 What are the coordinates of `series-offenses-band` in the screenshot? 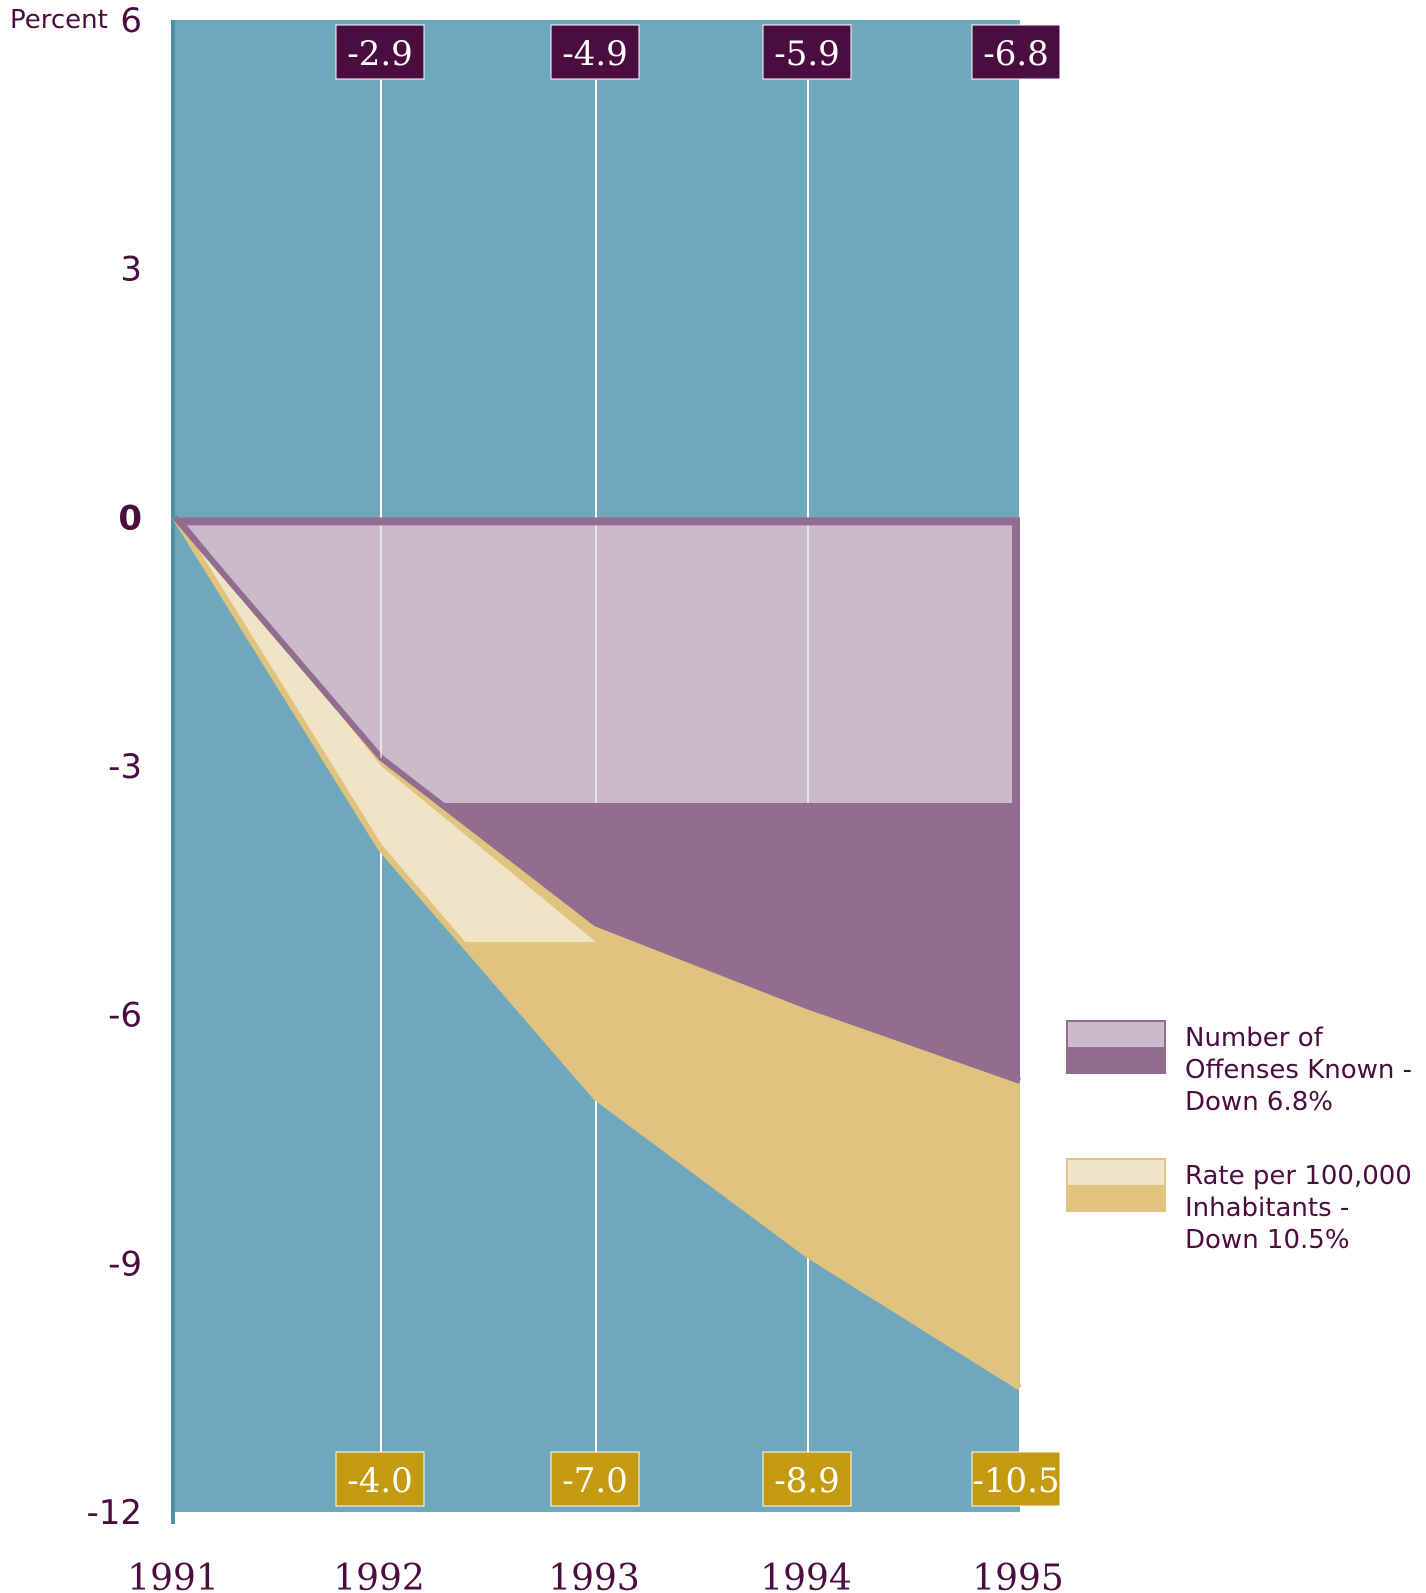 It's located at (599, 664).